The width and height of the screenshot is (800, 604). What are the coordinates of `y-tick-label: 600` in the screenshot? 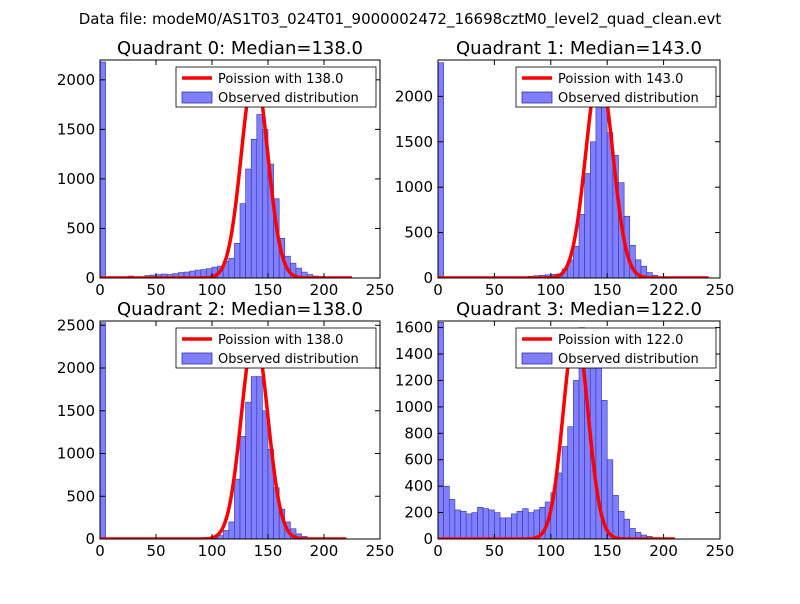 It's located at (418, 460).